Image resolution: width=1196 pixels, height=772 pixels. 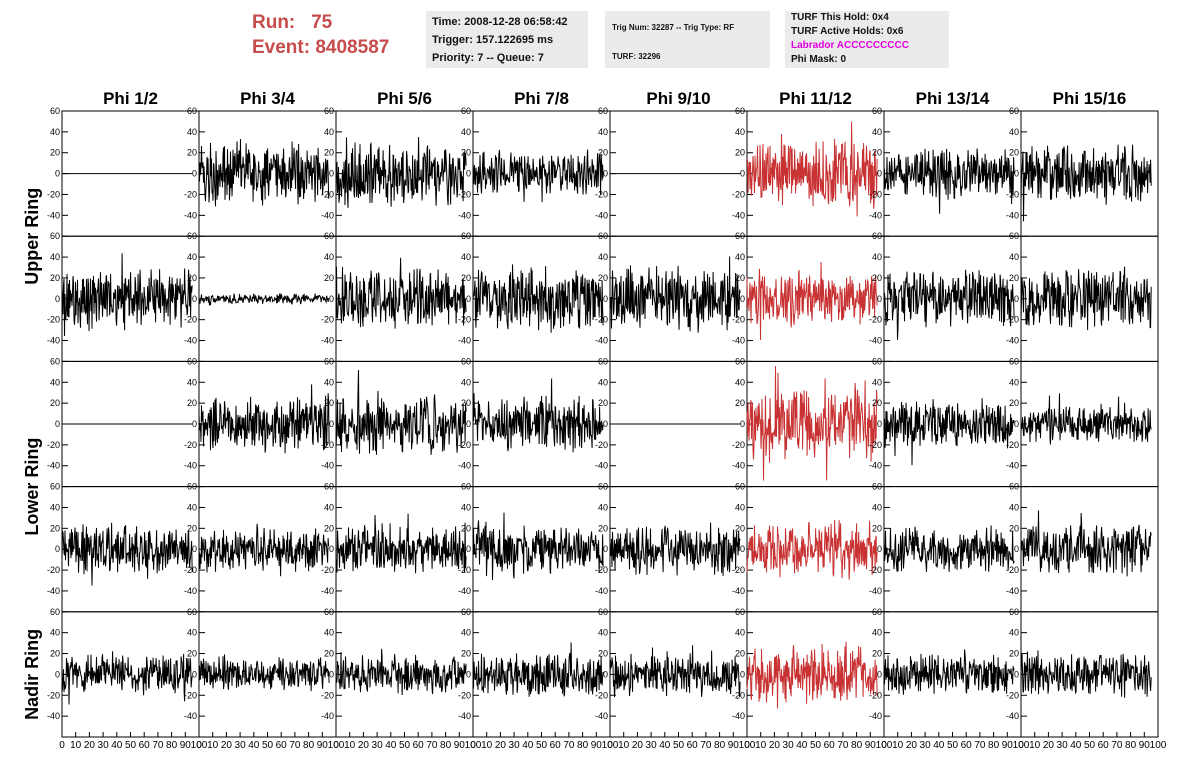 I want to click on phi-column-title: Phi 7/8, so click(x=541, y=98).